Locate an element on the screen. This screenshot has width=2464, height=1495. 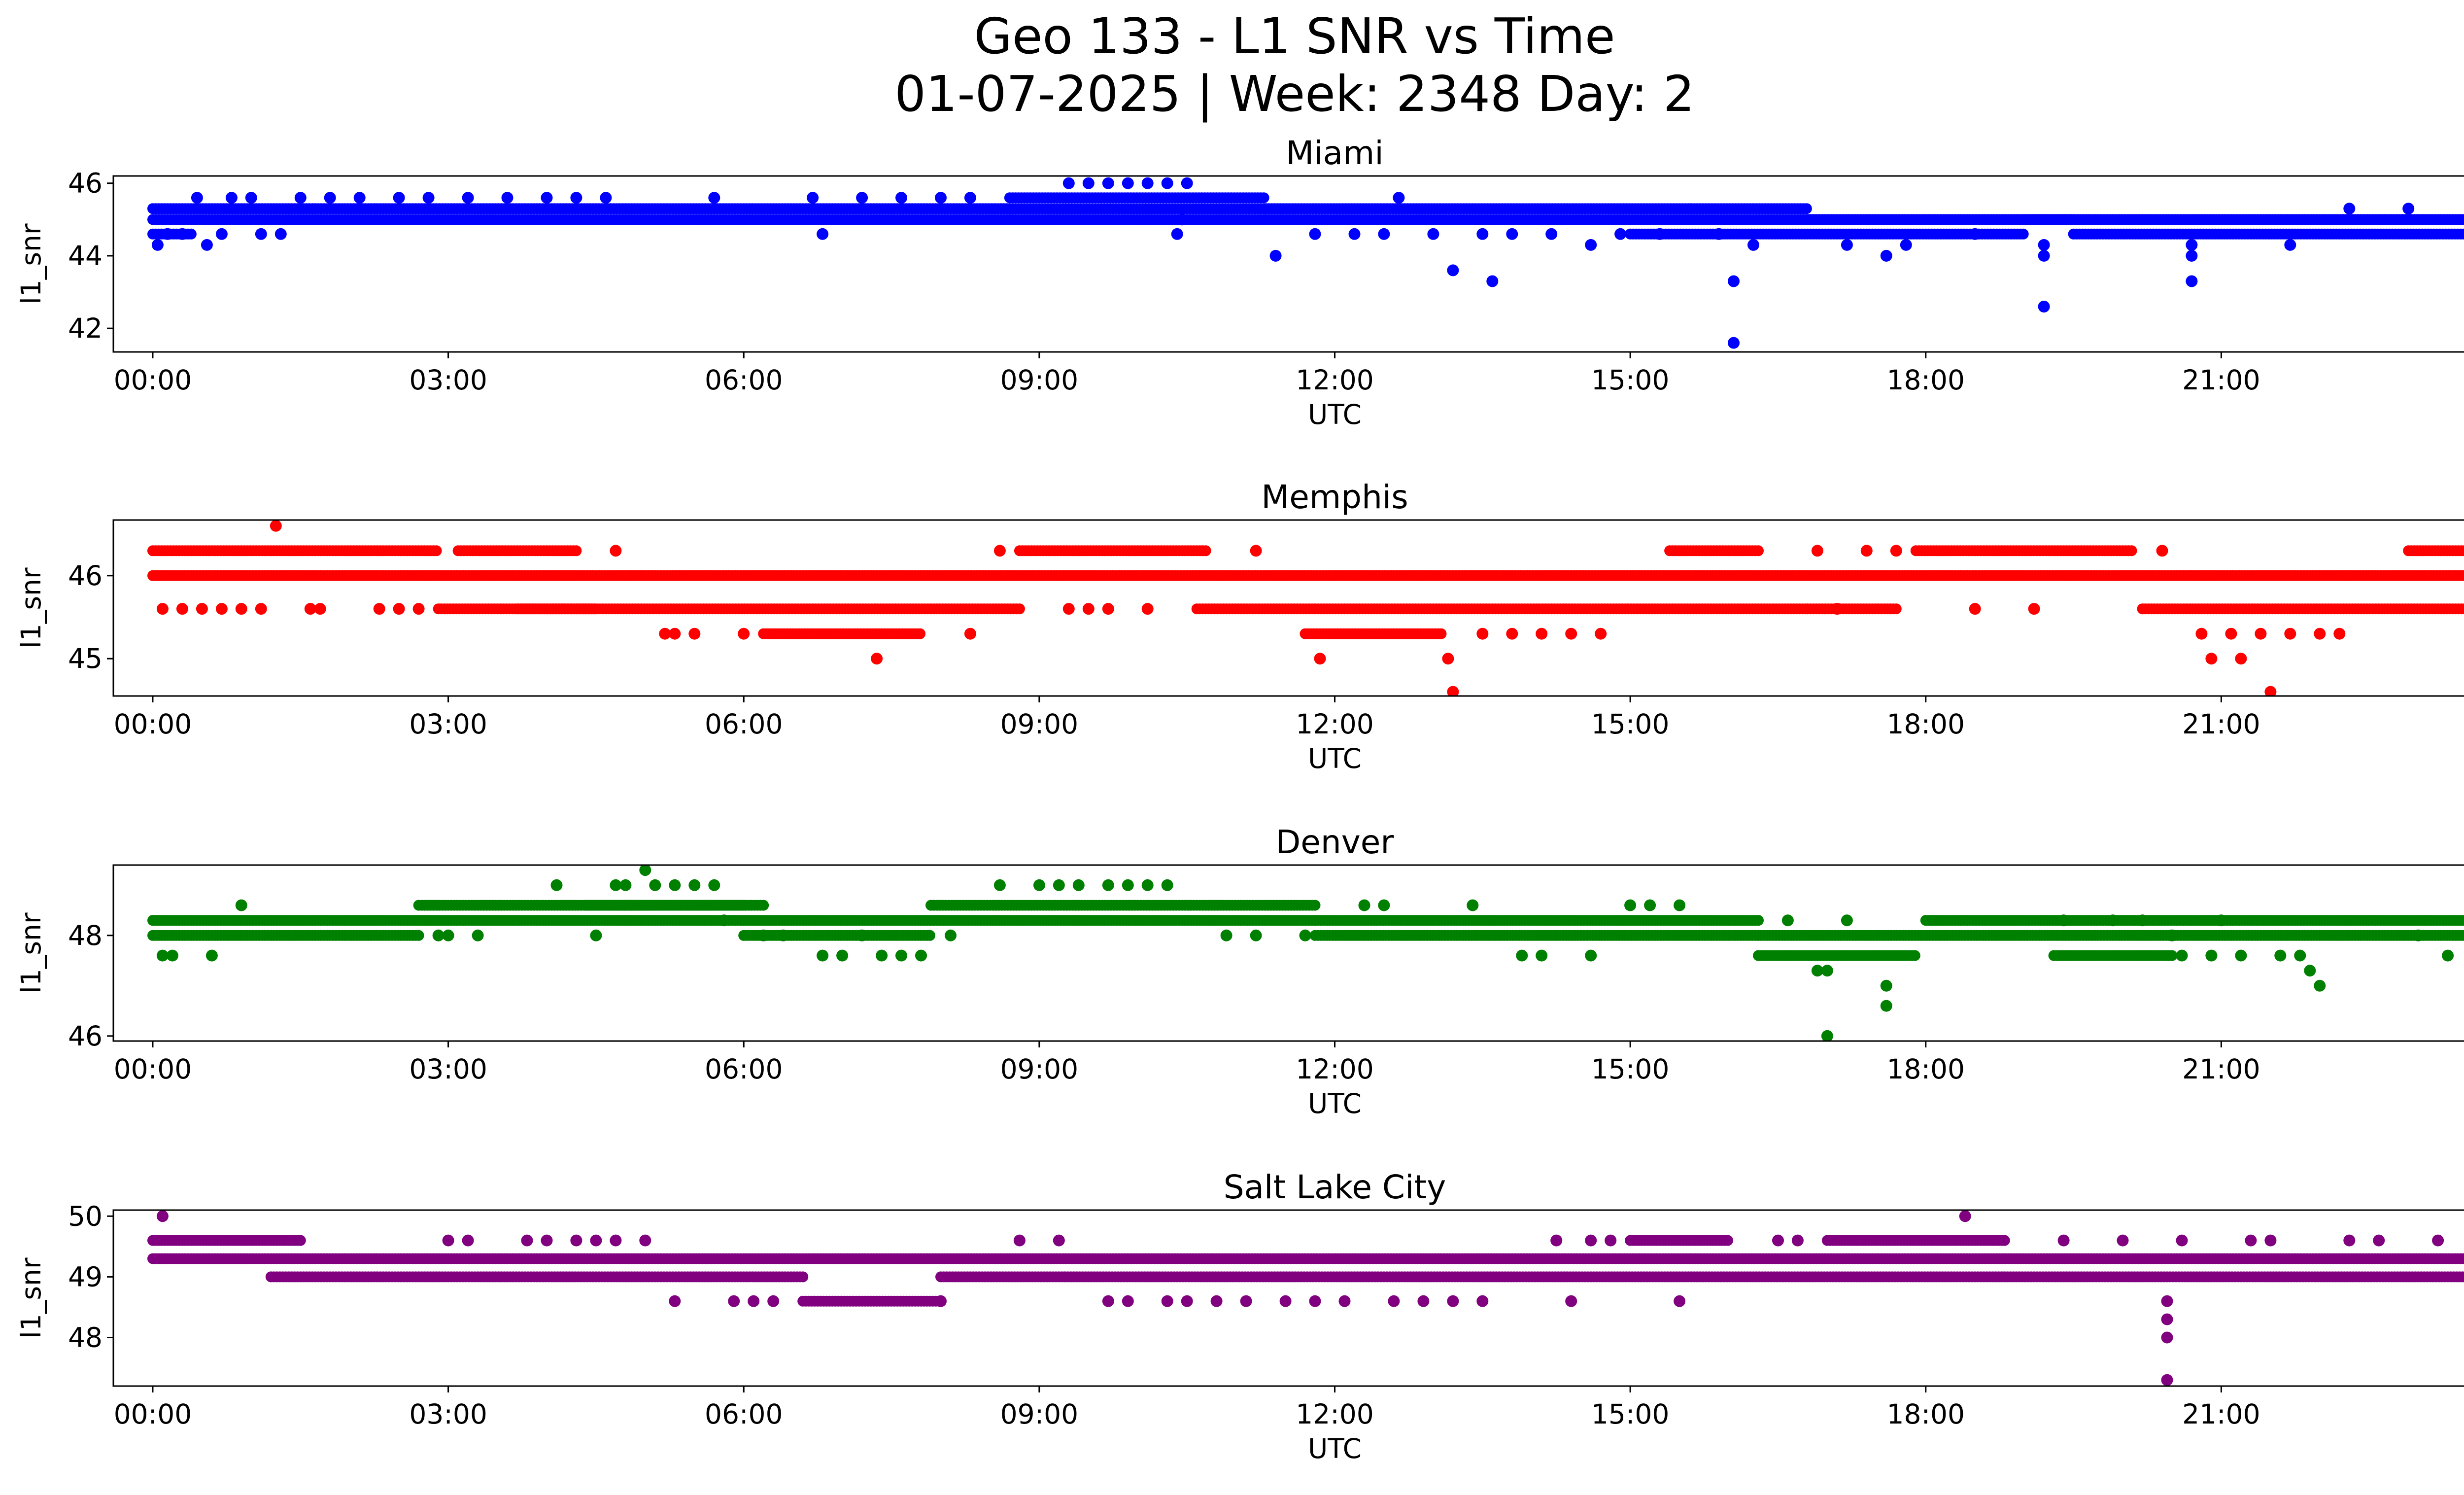
panel-title-memphis: Memphis is located at coordinates (1334, 497).